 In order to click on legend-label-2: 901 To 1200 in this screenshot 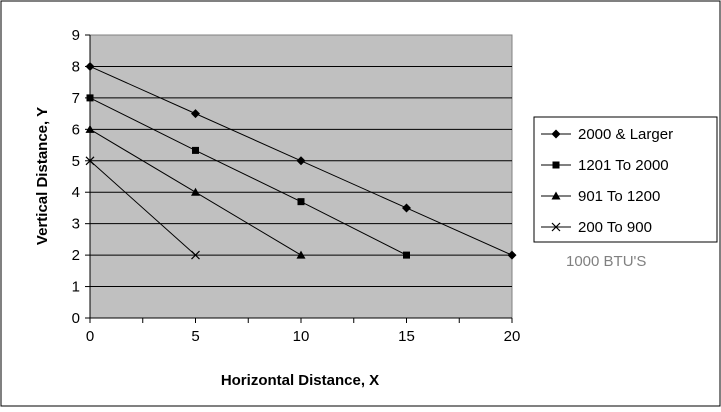, I will do `click(619, 196)`.